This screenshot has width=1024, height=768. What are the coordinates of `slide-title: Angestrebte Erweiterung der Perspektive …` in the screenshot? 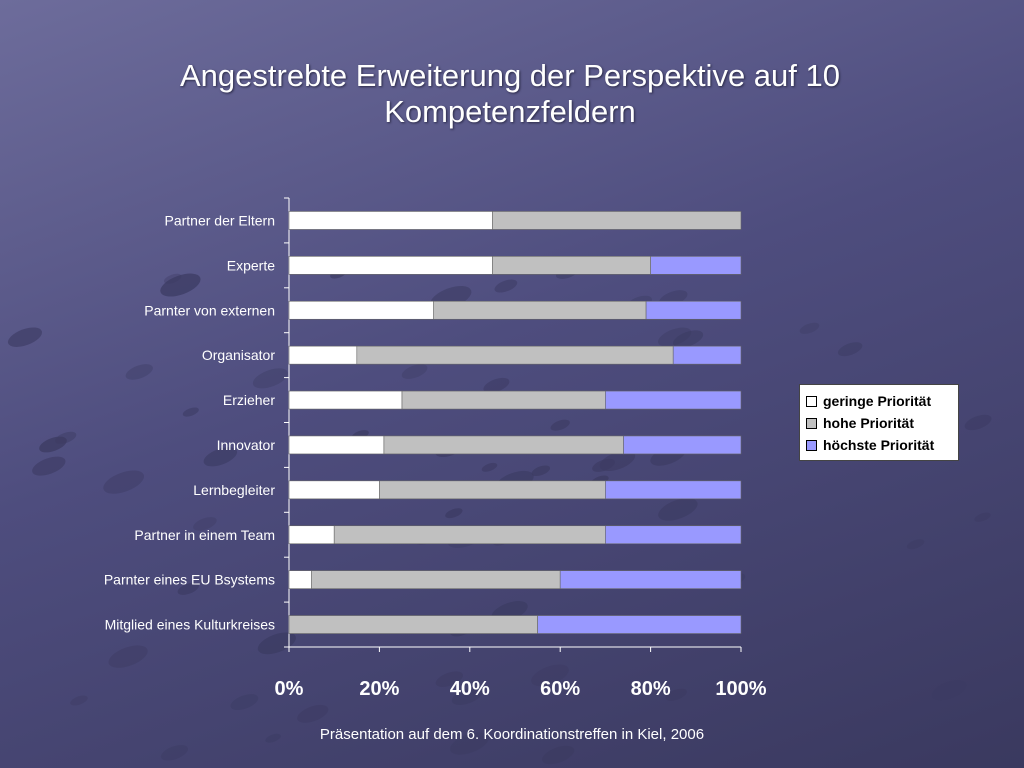 It's located at (510, 93).